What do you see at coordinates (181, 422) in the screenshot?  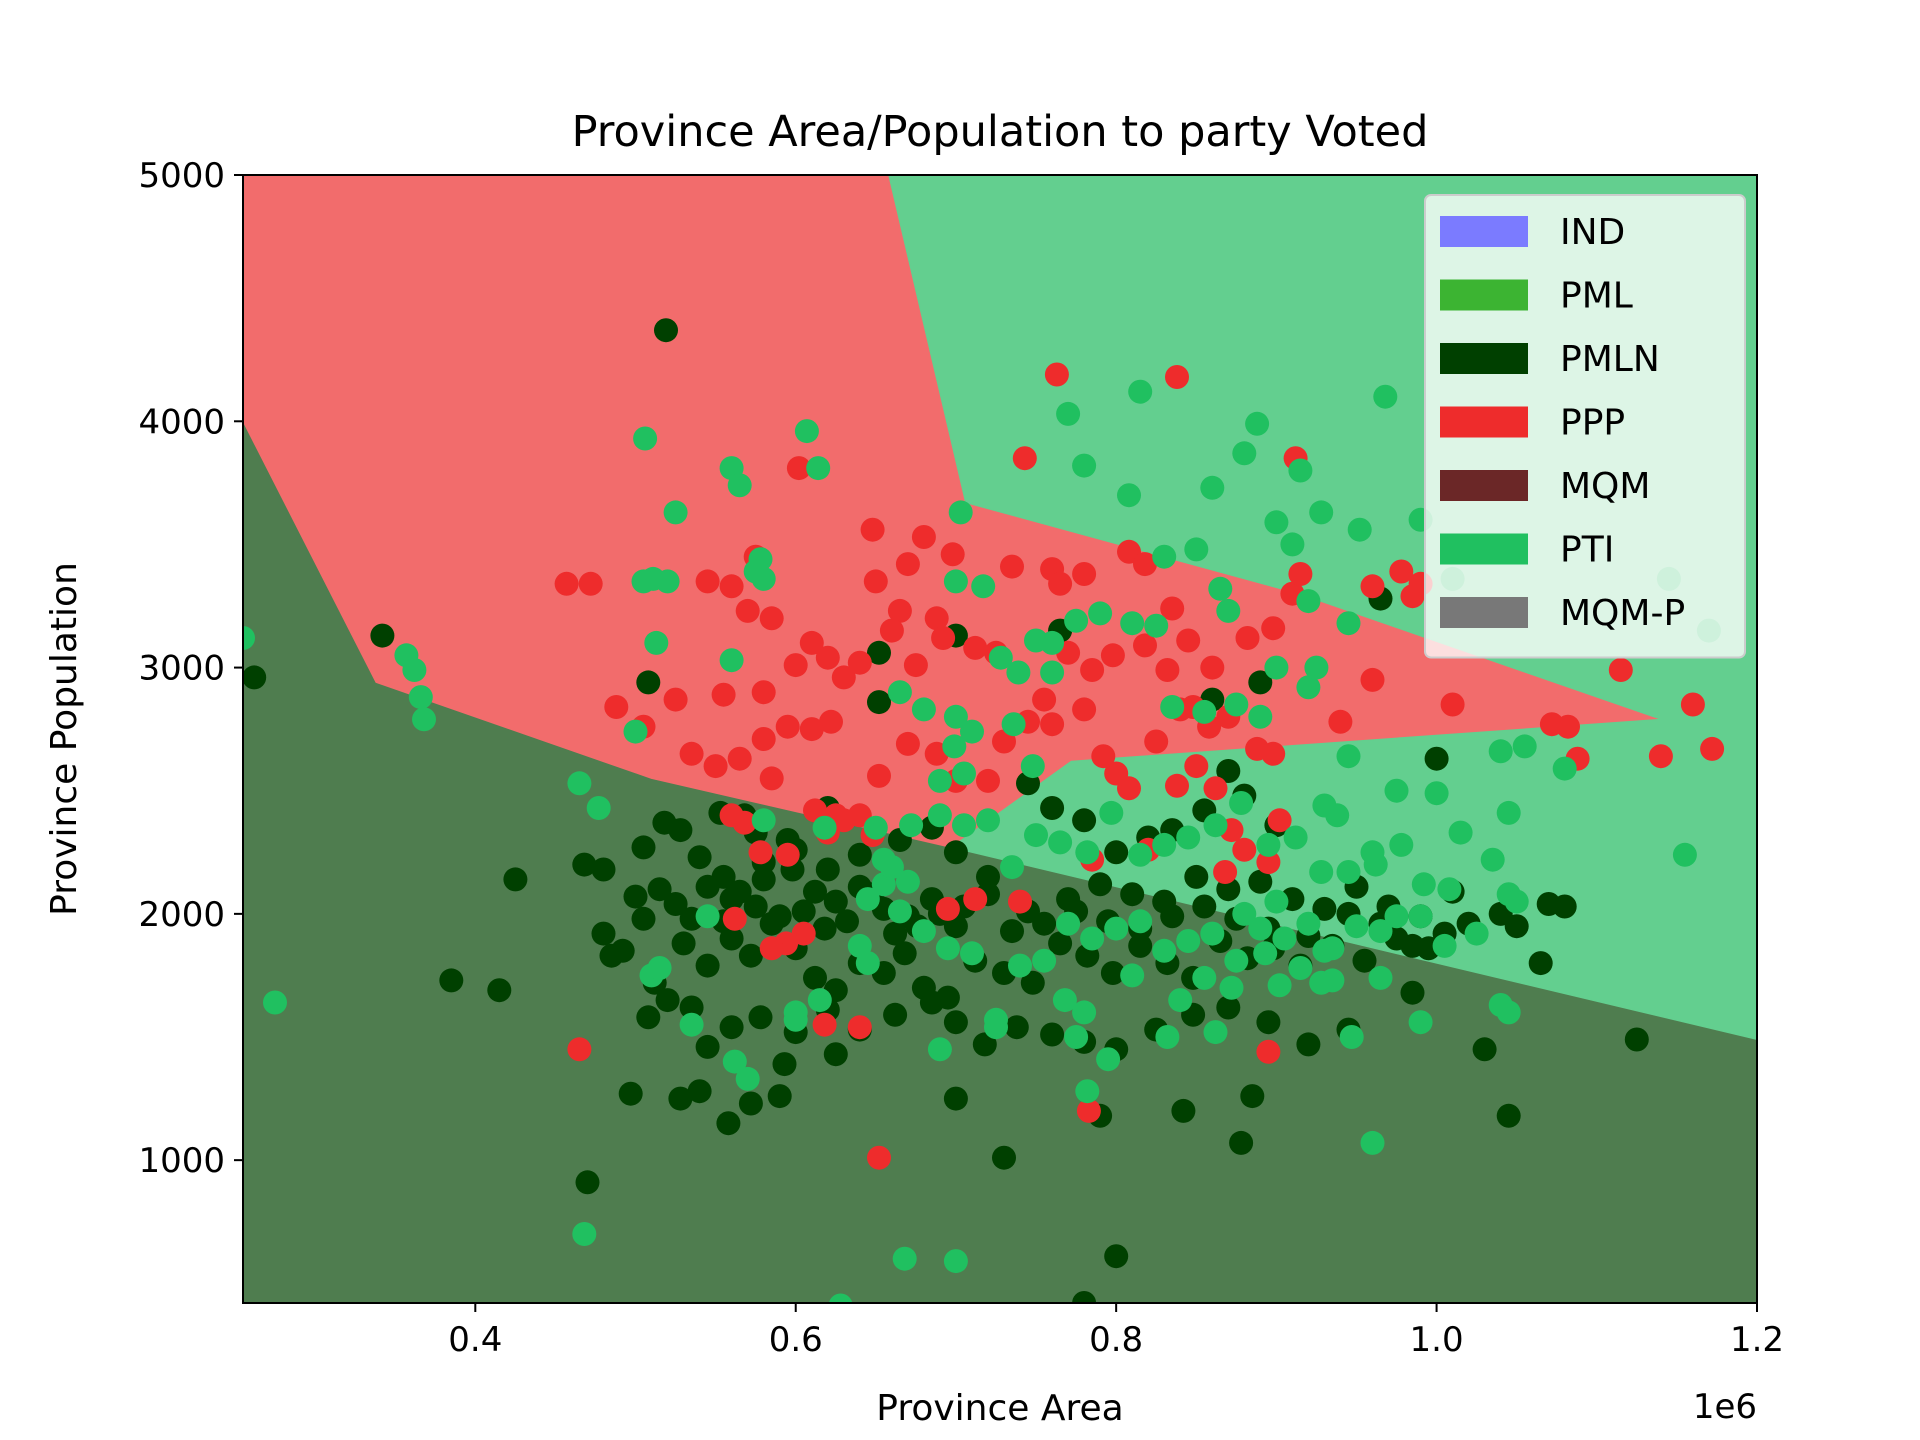 I see `y-tick-label: 4000` at bounding box center [181, 422].